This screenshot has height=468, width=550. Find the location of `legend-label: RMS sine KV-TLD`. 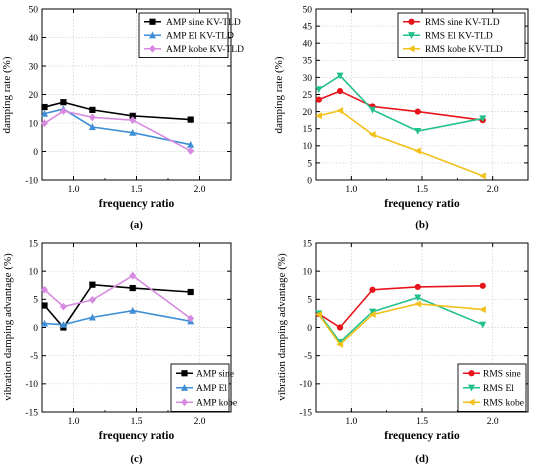

legend-label: RMS sine KV-TLD is located at coordinates (462, 23).